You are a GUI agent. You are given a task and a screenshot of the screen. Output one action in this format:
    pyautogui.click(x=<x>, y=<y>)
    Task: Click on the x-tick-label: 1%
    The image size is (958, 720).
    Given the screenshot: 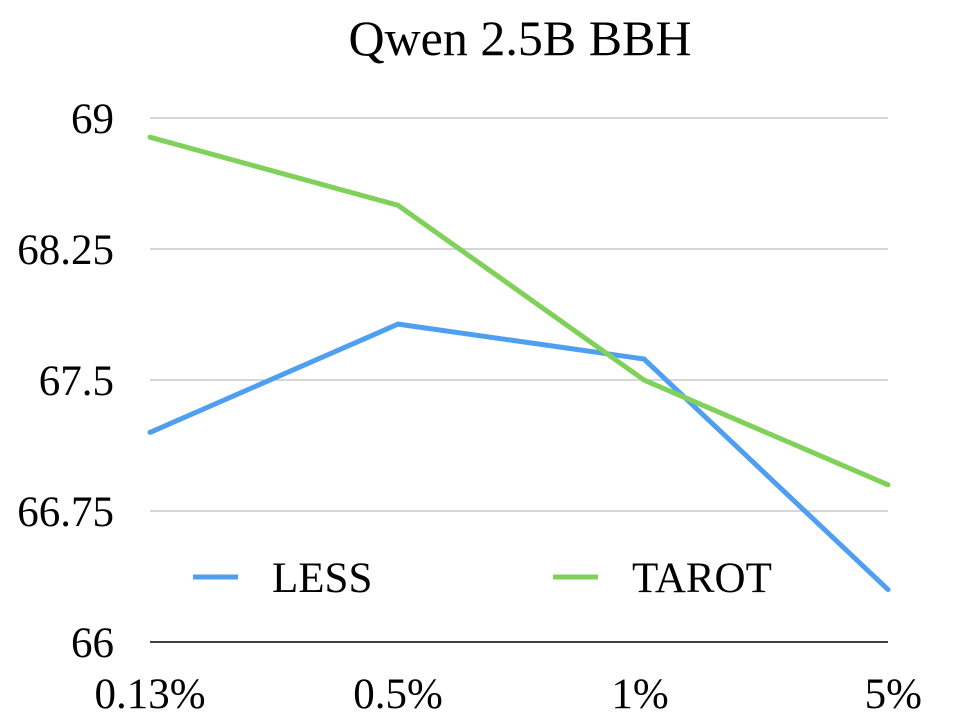 What is the action you would take?
    pyautogui.click(x=639, y=694)
    